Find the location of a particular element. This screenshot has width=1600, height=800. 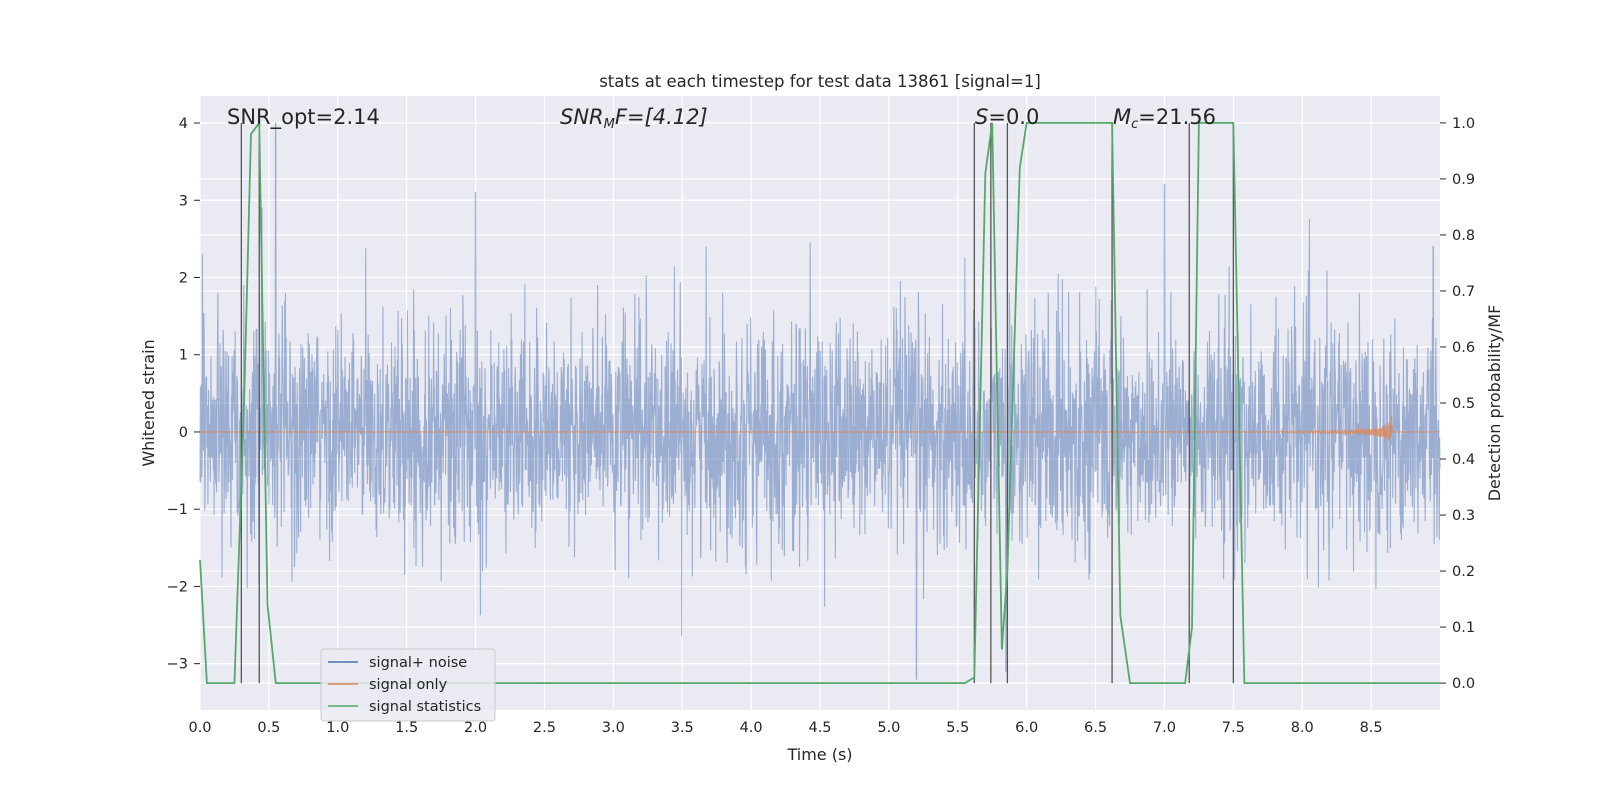

x-tick-label: 8.5 is located at coordinates (1371, 728).